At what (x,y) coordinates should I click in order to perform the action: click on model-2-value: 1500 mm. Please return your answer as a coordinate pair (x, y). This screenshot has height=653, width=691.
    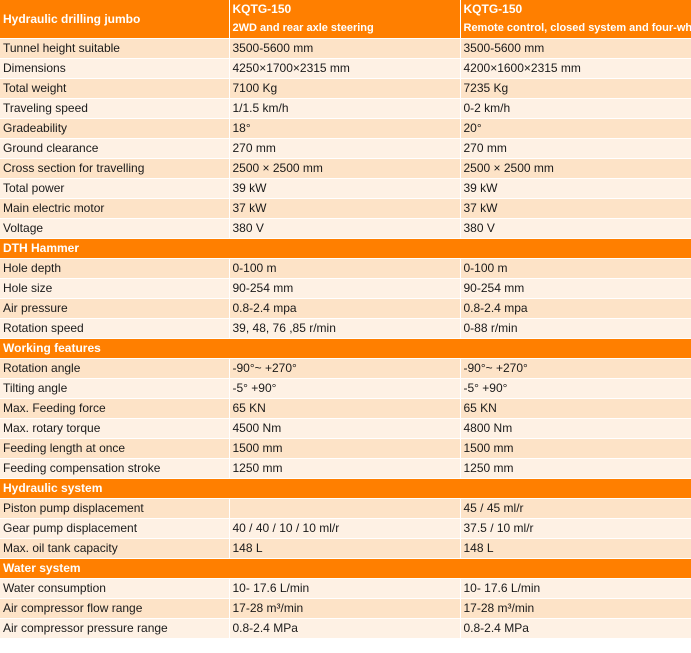
    Looking at the image, I should click on (575, 448).